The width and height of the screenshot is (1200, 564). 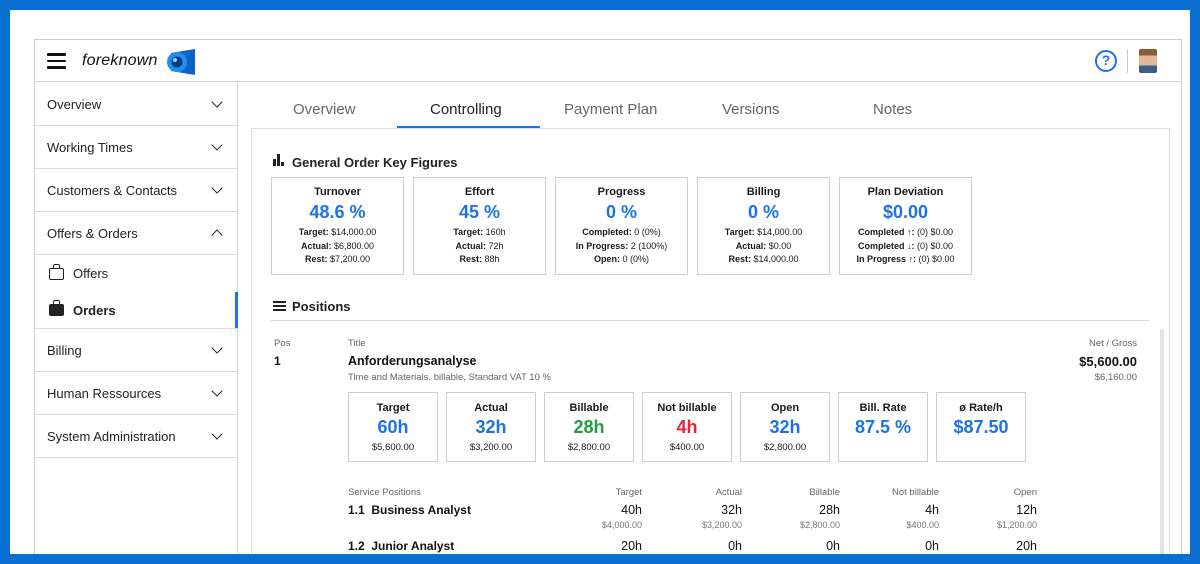 What do you see at coordinates (279, 306) in the screenshot?
I see `list-icon` at bounding box center [279, 306].